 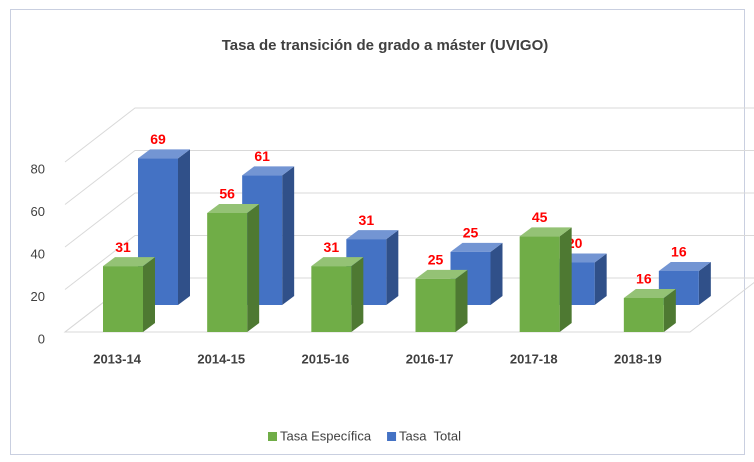 I want to click on x-tick-label: 2013-14, so click(x=117, y=358).